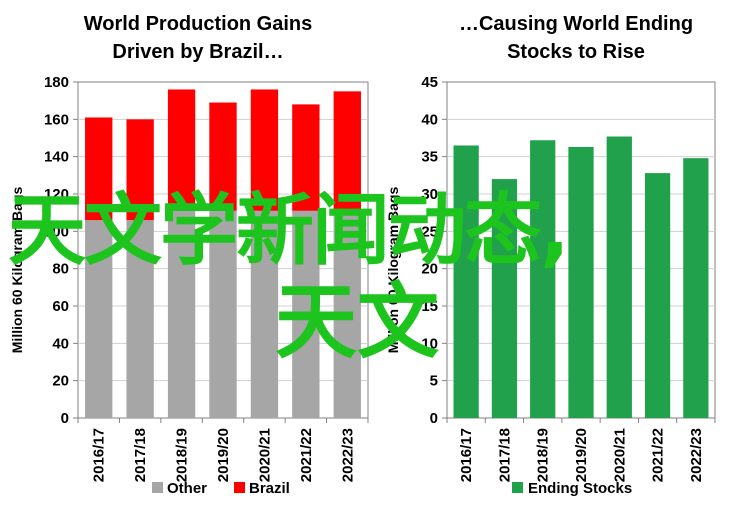  What do you see at coordinates (264, 455) in the screenshot?
I see `chart1-x-tick-label: 2020/21` at bounding box center [264, 455].